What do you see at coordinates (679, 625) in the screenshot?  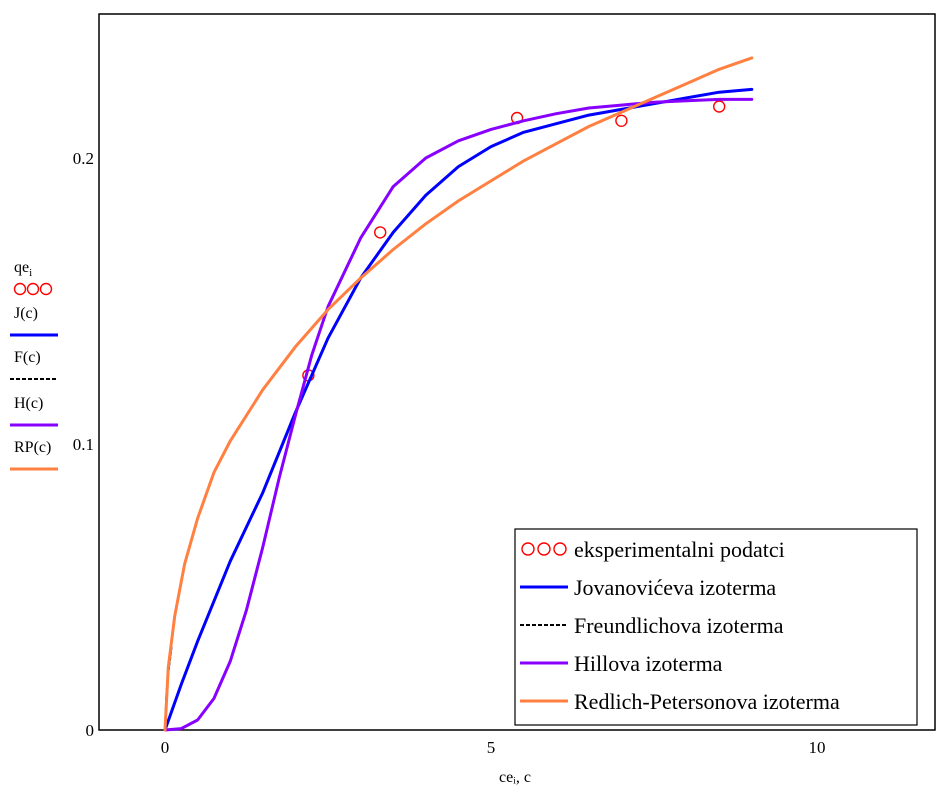 I see `legend-label: Freundlichova izoterma` at bounding box center [679, 625].